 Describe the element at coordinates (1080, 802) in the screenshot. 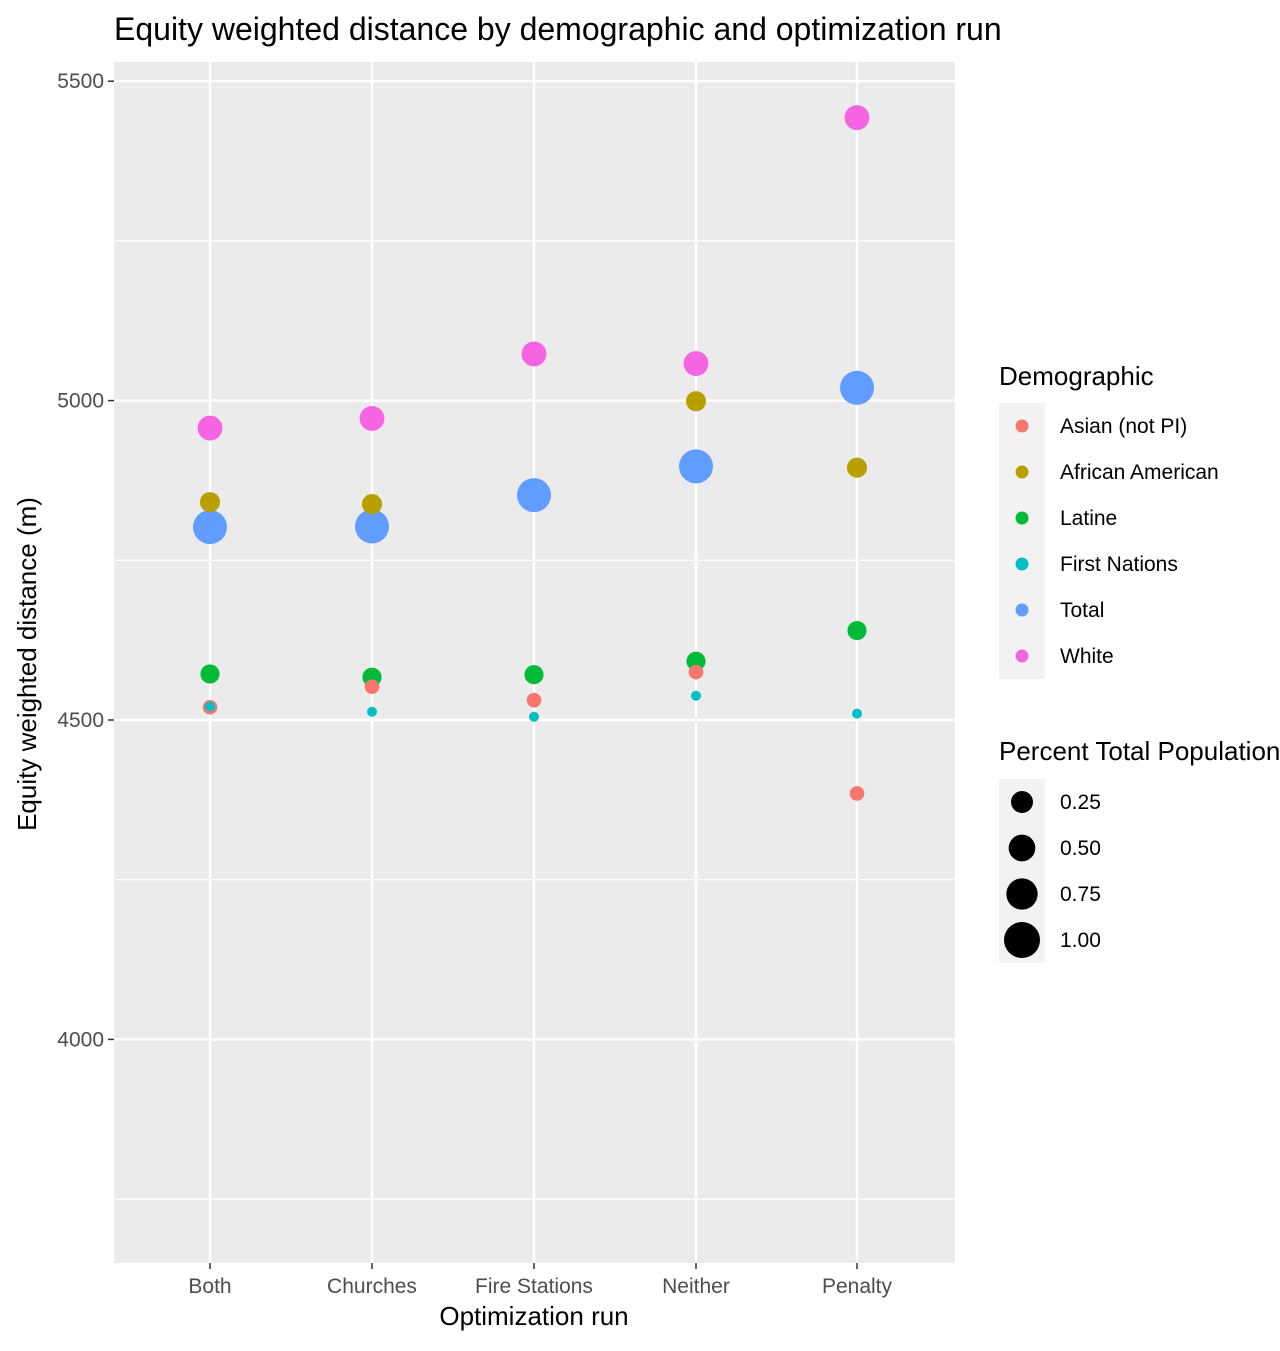

I see `size-label-0-25: 0.25` at that location.